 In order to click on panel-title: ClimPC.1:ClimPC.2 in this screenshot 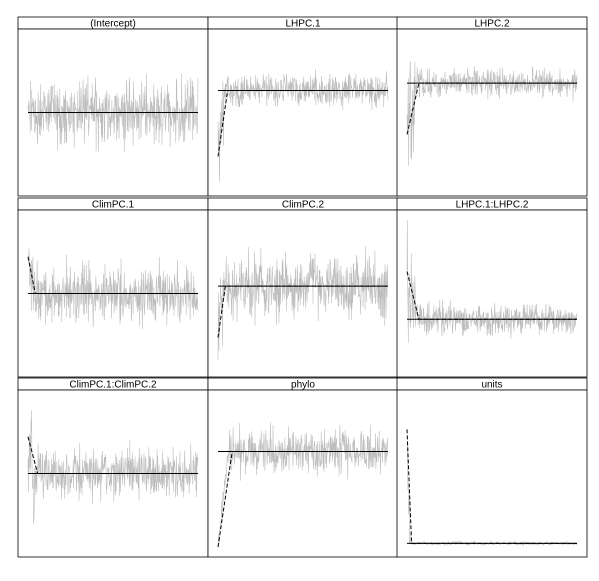, I will do `click(113, 385)`.